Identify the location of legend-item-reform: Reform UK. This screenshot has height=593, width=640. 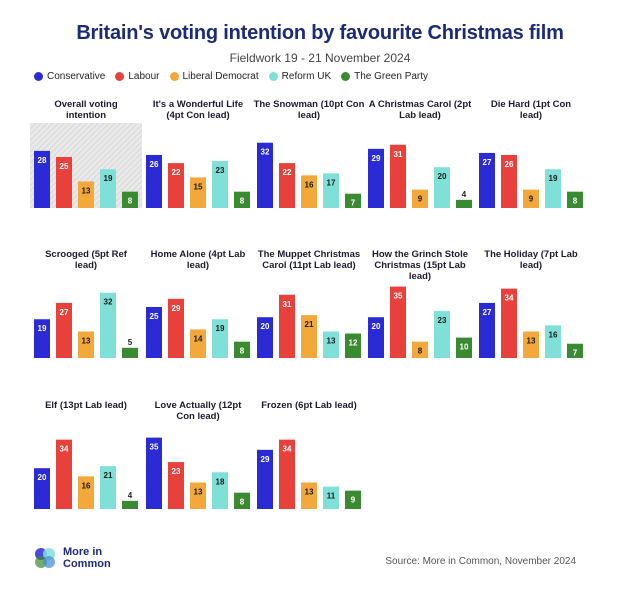
(299, 76).